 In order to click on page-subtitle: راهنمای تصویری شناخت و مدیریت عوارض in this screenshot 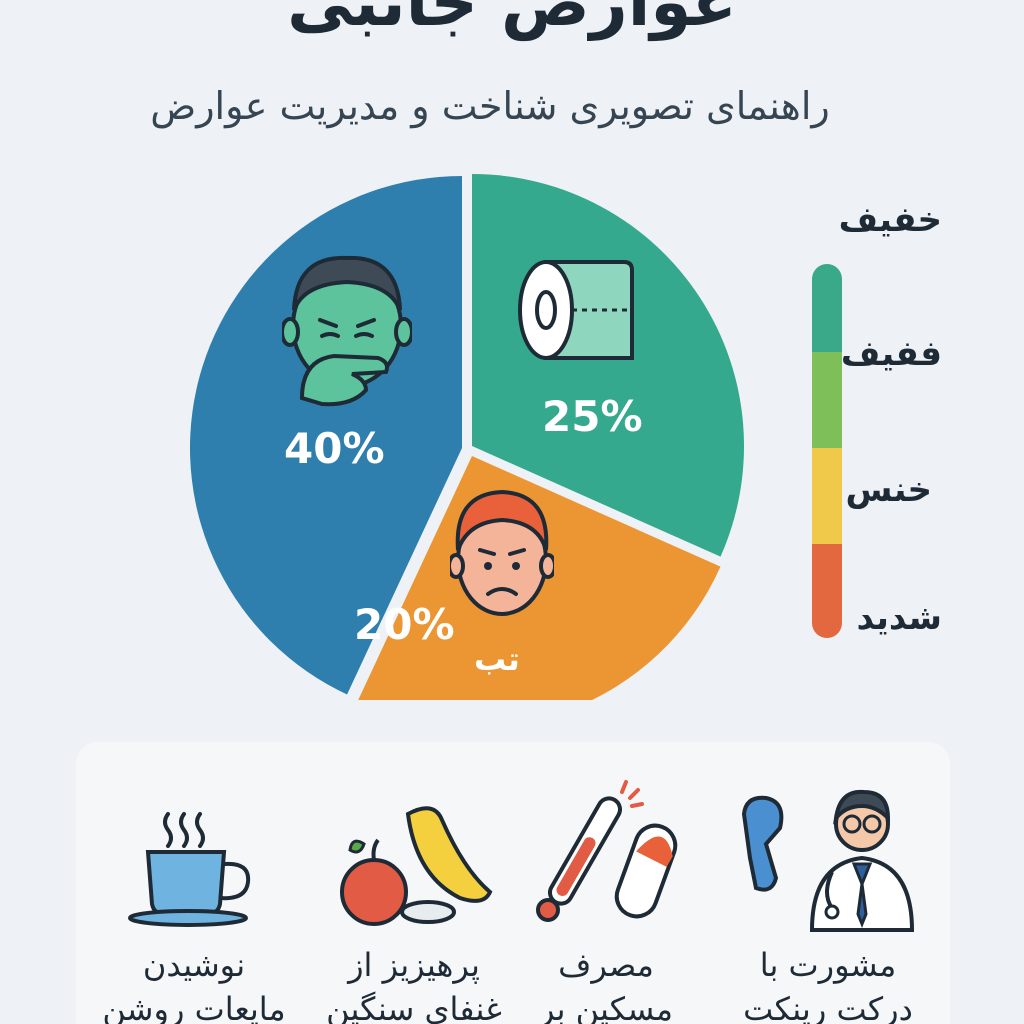, I will do `click(490, 106)`.